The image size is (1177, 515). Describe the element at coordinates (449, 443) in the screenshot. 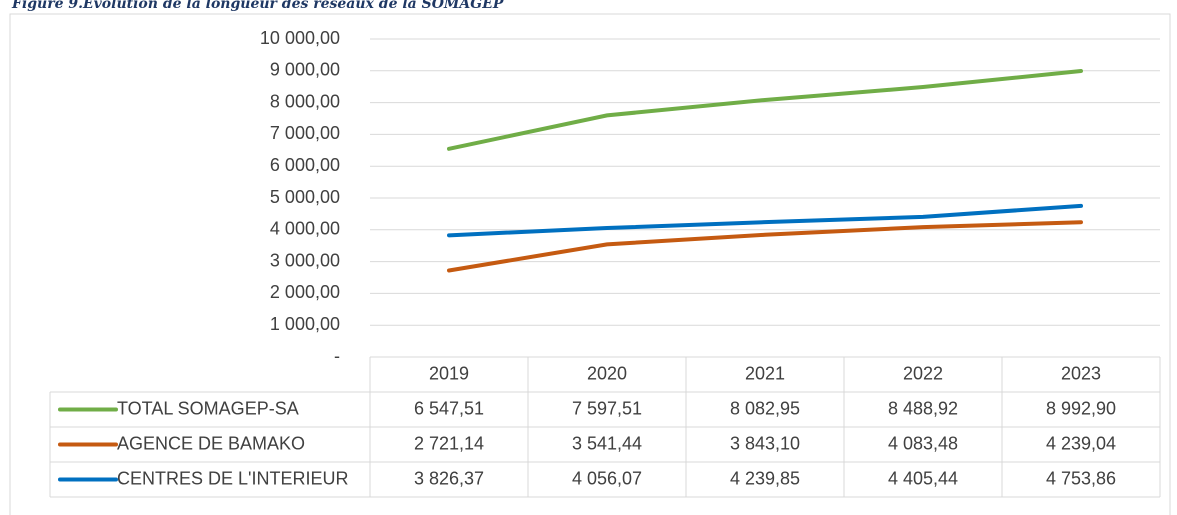

I see `table-value: 2 721,14` at that location.